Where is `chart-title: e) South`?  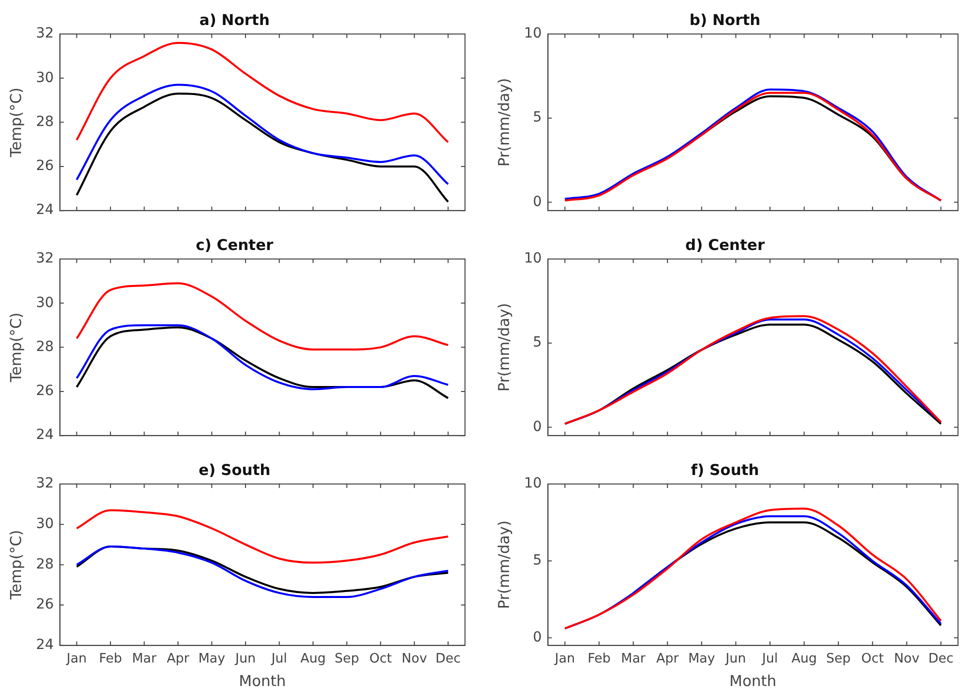
chart-title: e) South is located at coordinates (234, 469).